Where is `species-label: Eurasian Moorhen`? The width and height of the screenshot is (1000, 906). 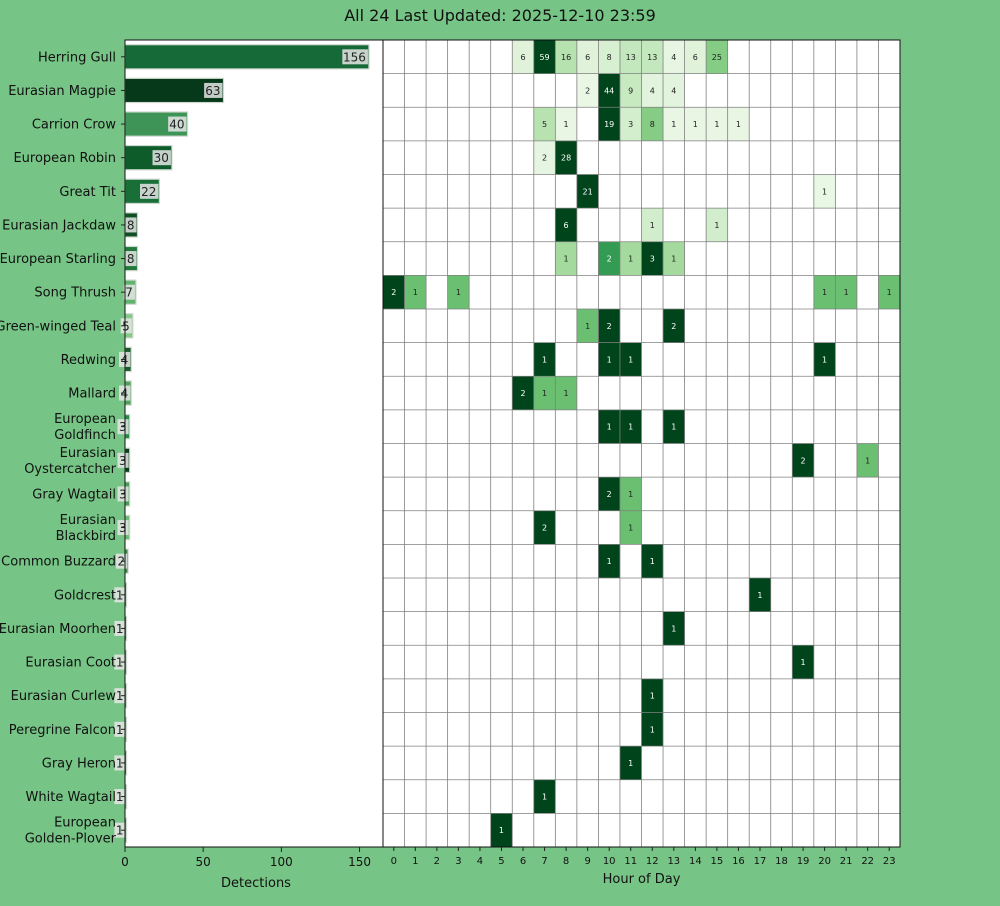 species-label: Eurasian Moorhen is located at coordinates (58, 629).